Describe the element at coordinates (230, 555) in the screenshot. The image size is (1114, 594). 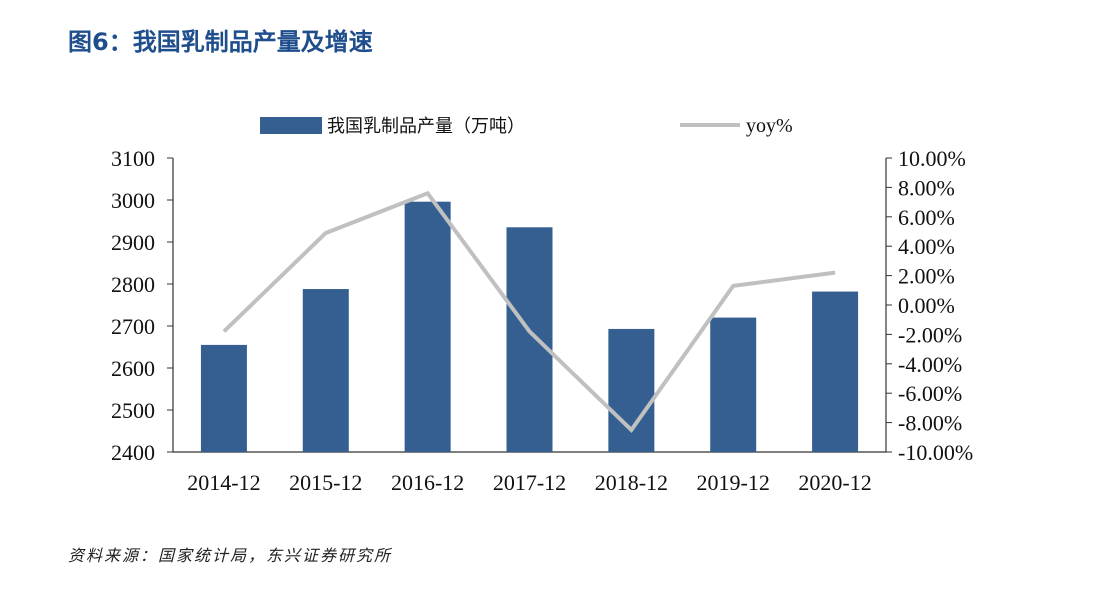
I see `source-note: 资料来源：国家统计局，东兴证券研究所` at that location.